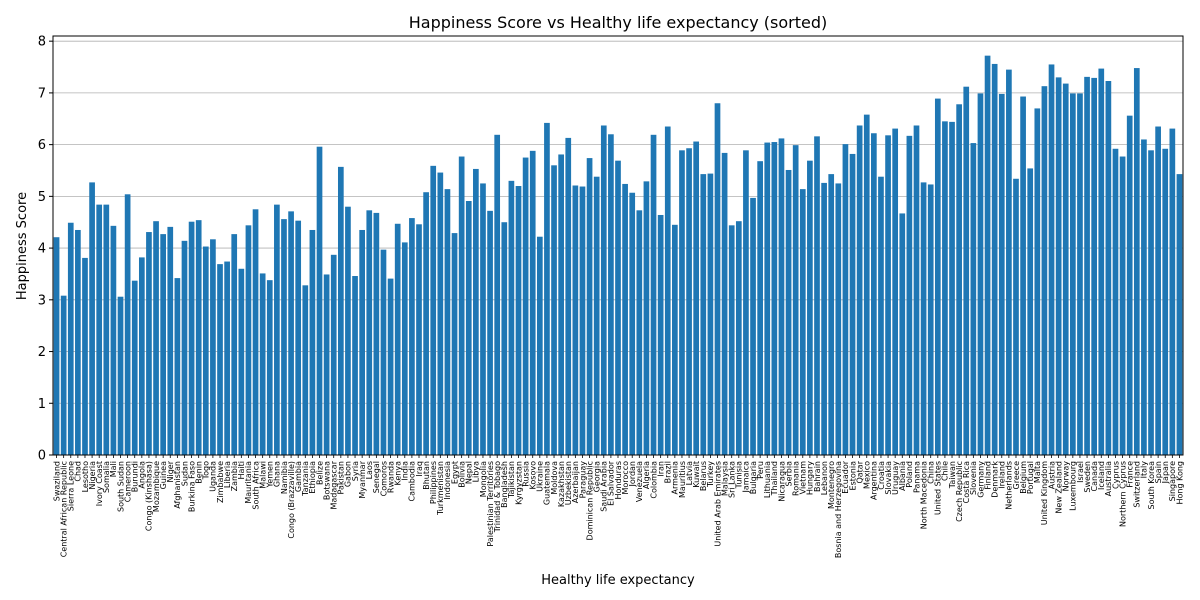 The width and height of the screenshot is (1200, 600). What do you see at coordinates (867, 475) in the screenshot?
I see `x-tick-label: Mexico` at bounding box center [867, 475].